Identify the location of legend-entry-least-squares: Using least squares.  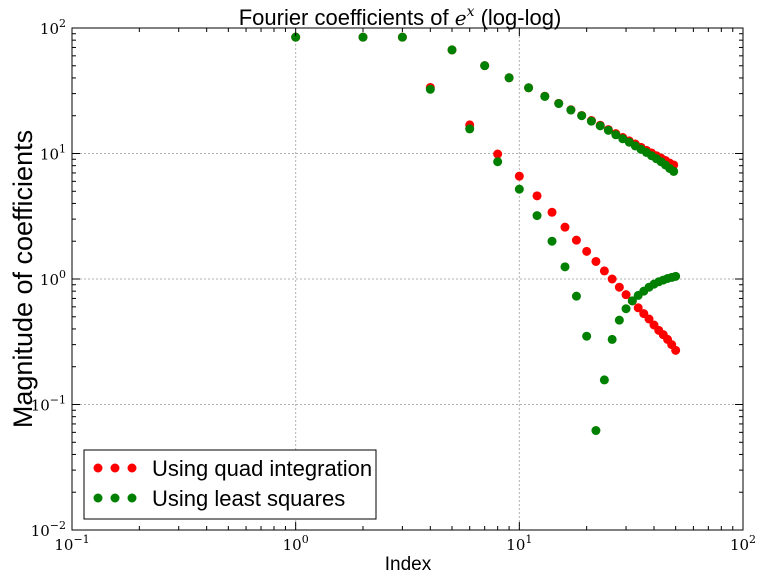
(219, 498).